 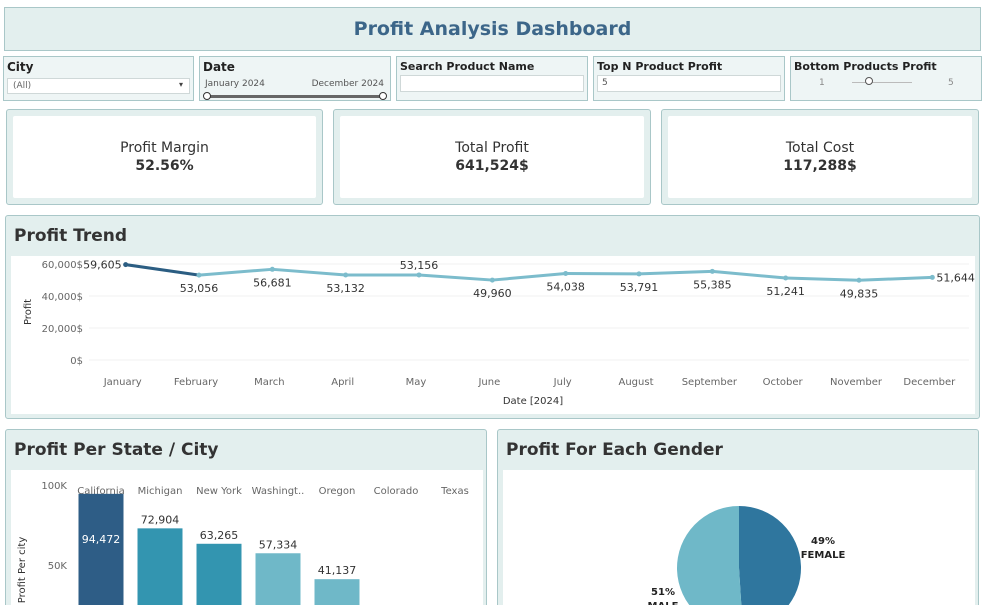 I want to click on y-tick-label: 60,000$, so click(x=62, y=265).